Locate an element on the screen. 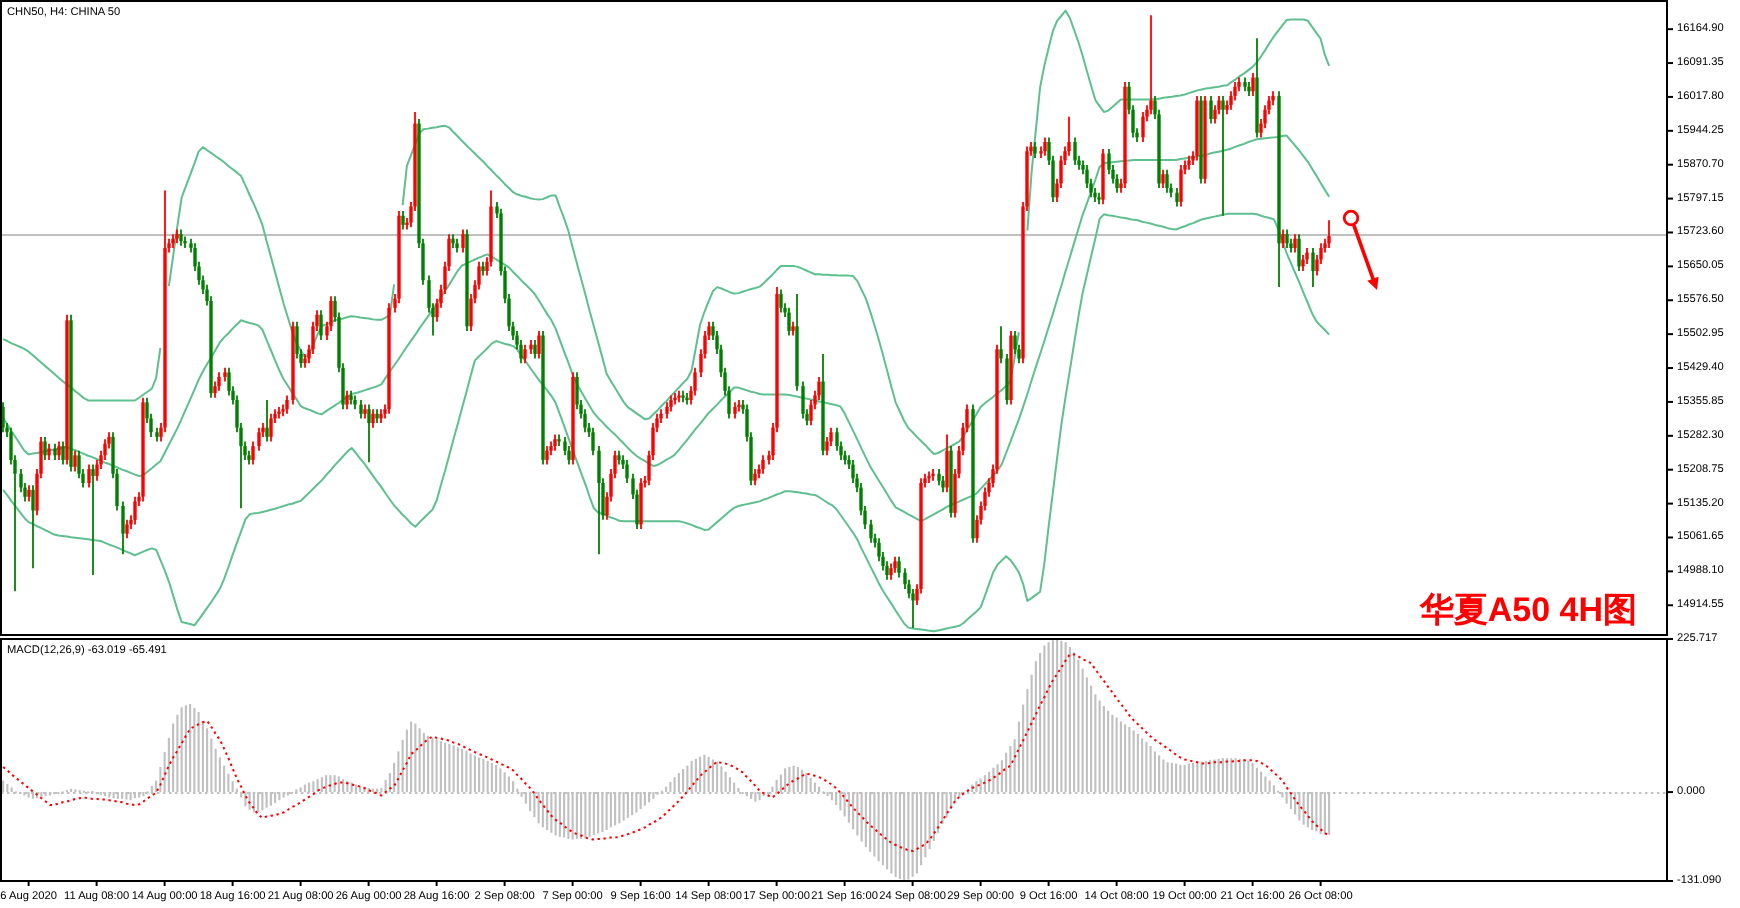 The image size is (1740, 908). annotation: 华夏A50 4H图 is located at coordinates (1528, 610).